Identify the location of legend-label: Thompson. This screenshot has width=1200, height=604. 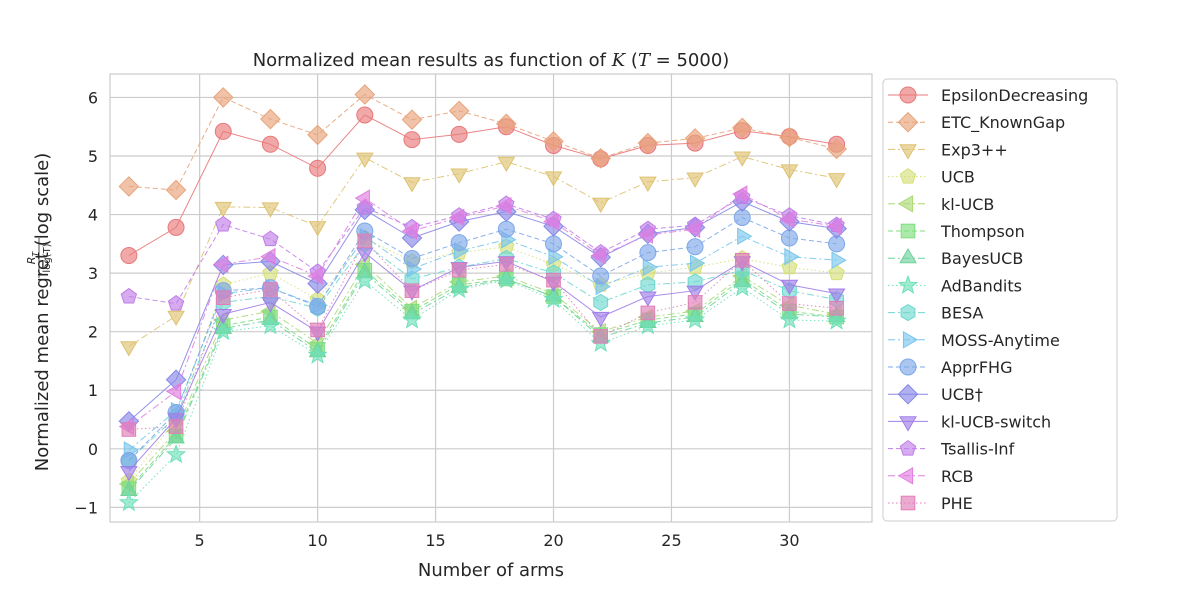
(982, 231).